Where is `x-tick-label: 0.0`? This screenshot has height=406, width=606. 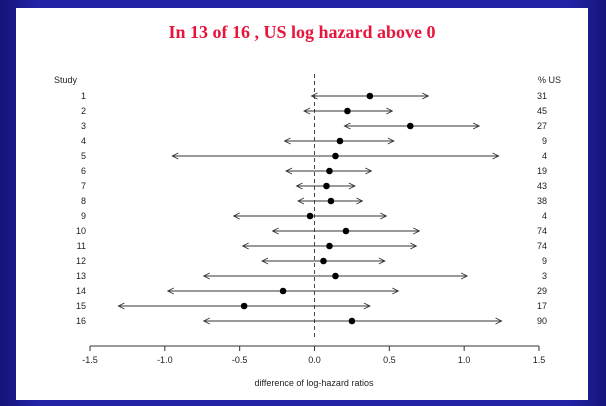
x-tick-label: 0.0 is located at coordinates (314, 360).